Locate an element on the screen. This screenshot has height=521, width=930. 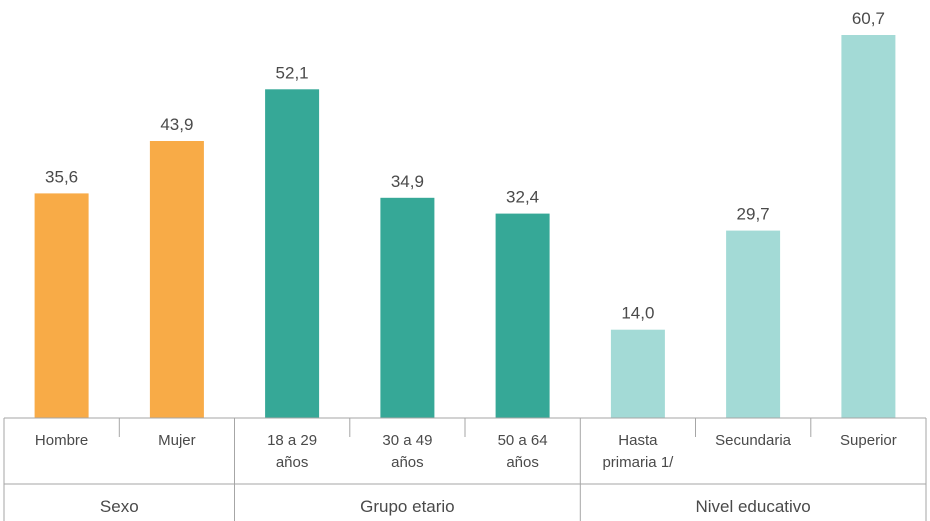
value-label-6: 29,7 is located at coordinates (753, 214).